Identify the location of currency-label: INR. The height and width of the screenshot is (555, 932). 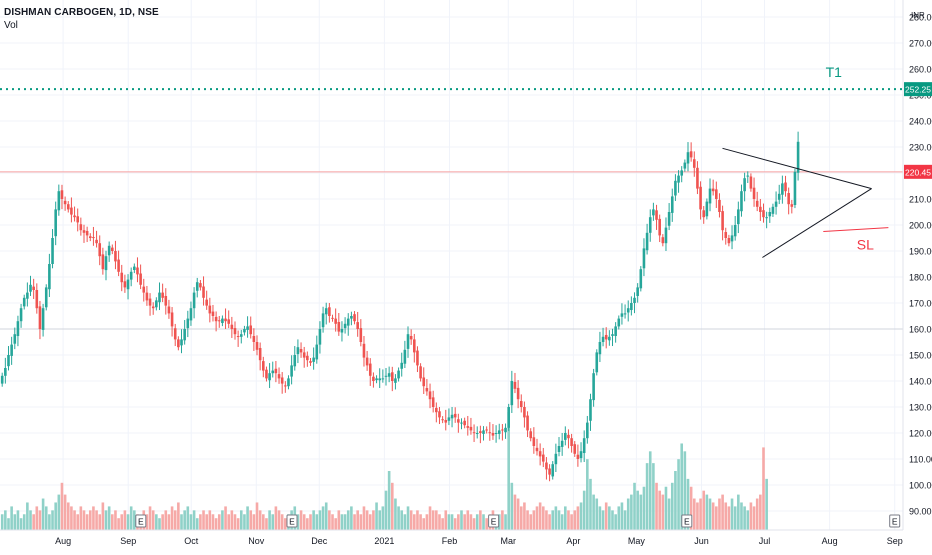
(918, 15).